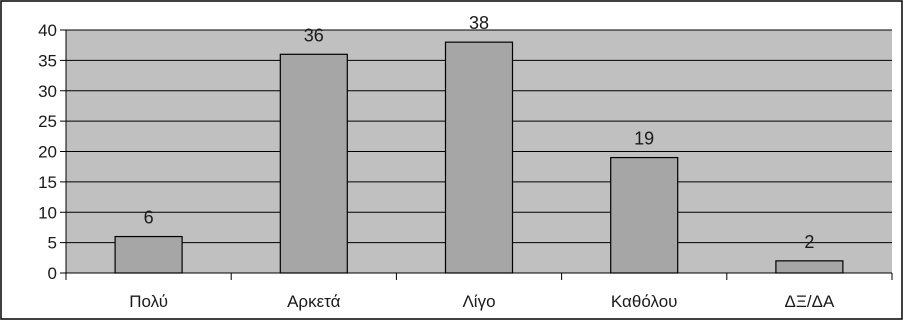 Image resolution: width=903 pixels, height=320 pixels. I want to click on y-tick-label: 20, so click(47, 152).